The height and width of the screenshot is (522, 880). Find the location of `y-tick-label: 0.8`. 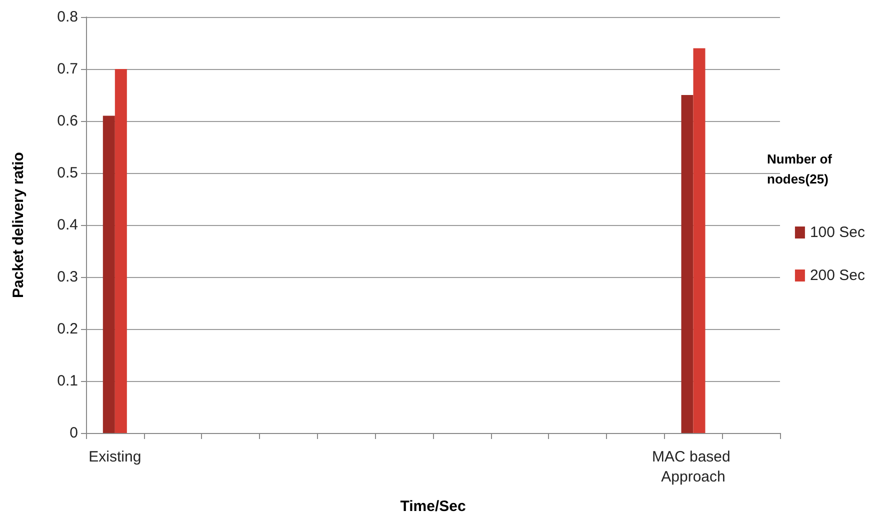

y-tick-label: 0.8 is located at coordinates (67, 17).